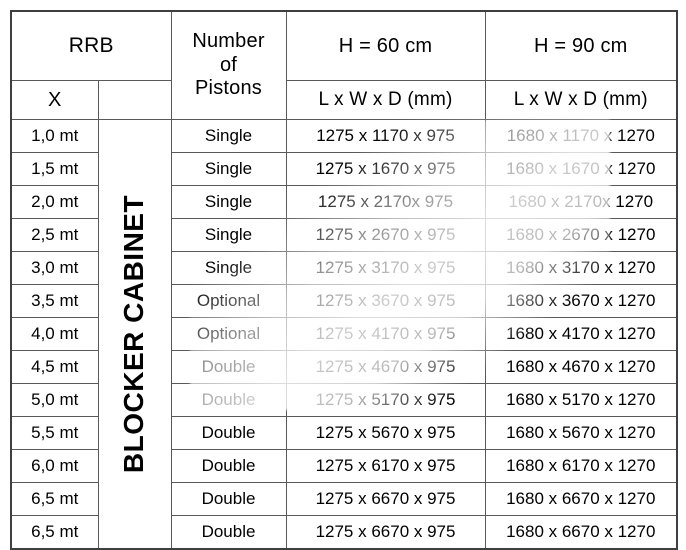 This screenshot has width=686, height=550. Describe the element at coordinates (385, 268) in the screenshot. I see `cell-dimensions-h60: 1275 x 3170 x 975` at that location.